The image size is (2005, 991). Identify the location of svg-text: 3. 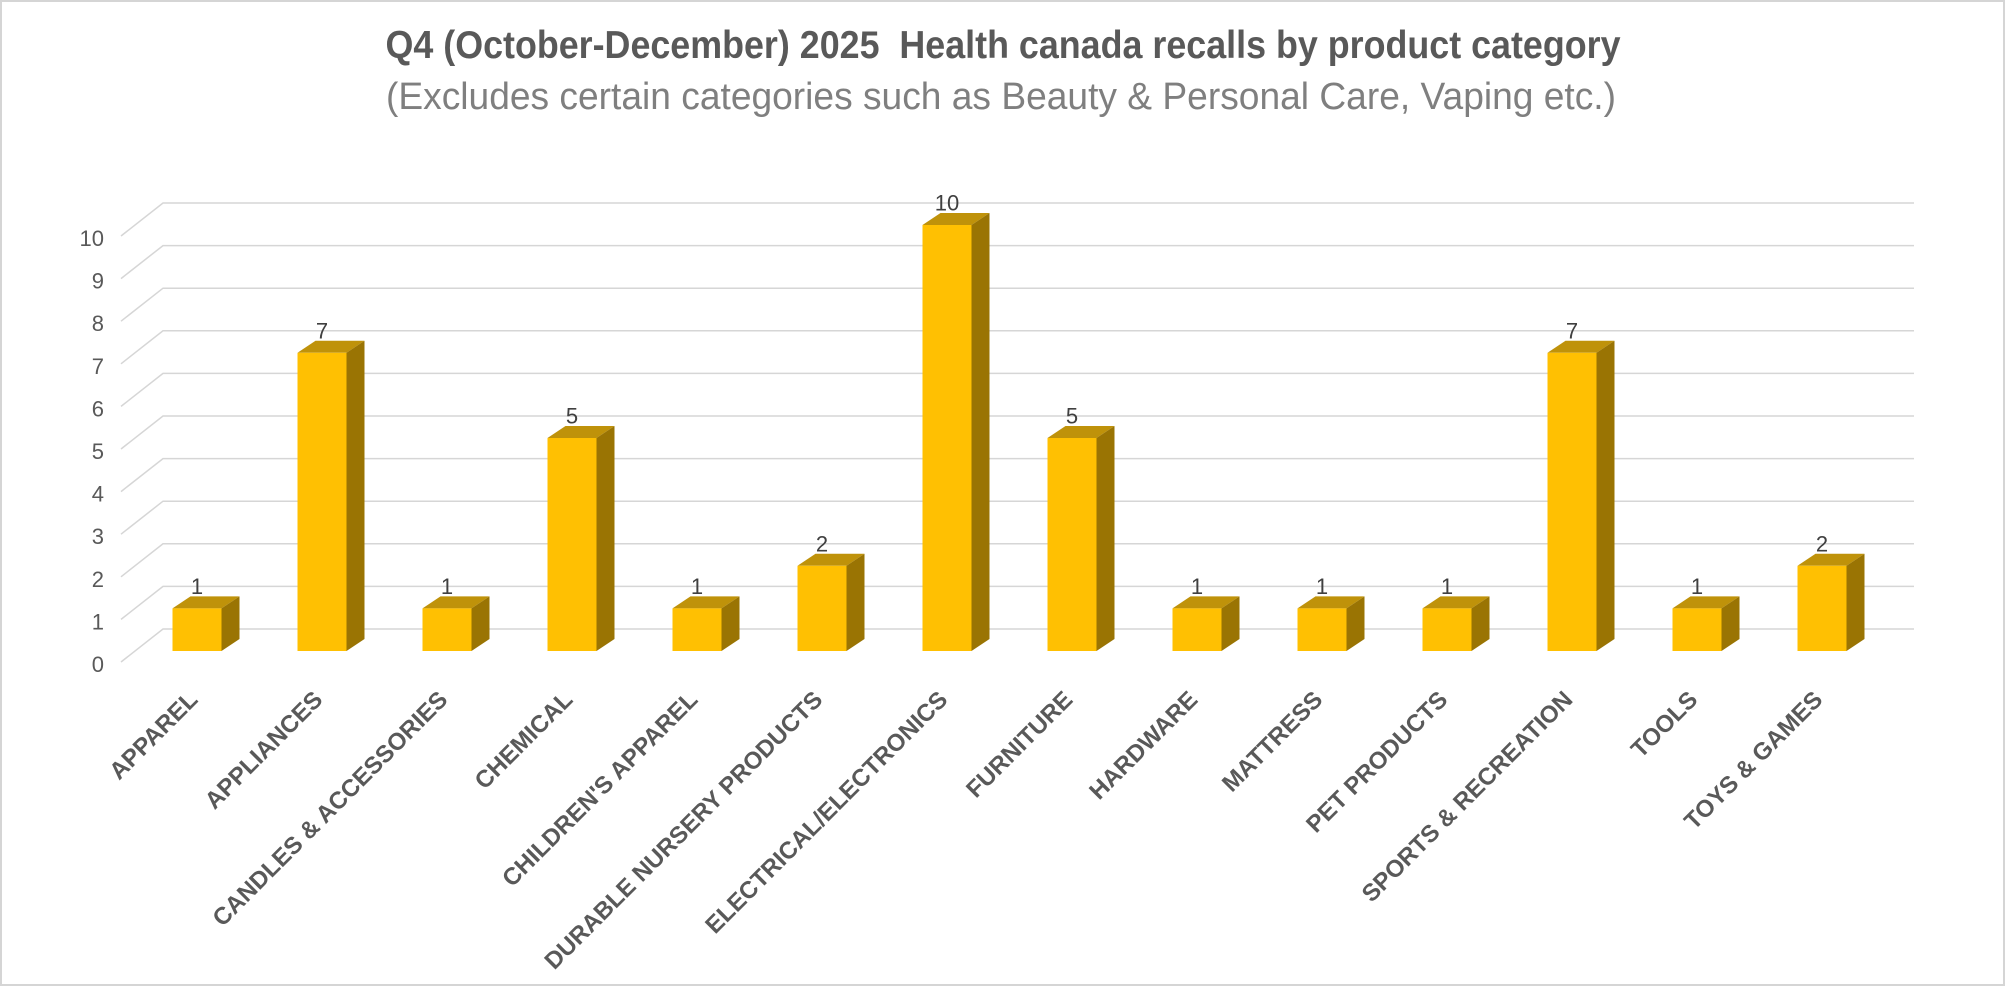
(98, 536).